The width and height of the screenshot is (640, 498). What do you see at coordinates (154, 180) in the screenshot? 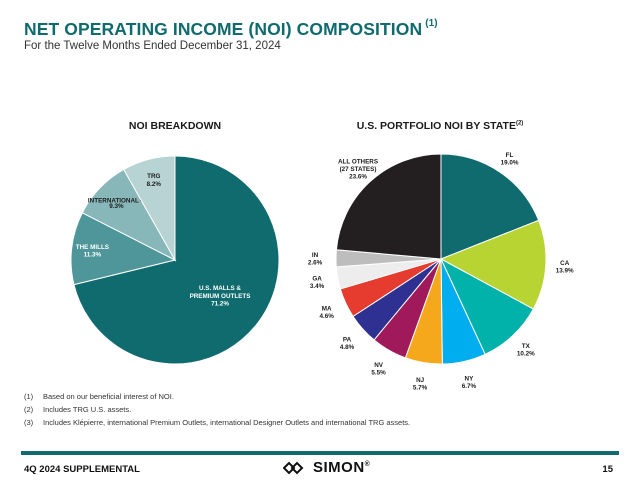
I see `slice-label-trg: TRG 8.2%` at bounding box center [154, 180].